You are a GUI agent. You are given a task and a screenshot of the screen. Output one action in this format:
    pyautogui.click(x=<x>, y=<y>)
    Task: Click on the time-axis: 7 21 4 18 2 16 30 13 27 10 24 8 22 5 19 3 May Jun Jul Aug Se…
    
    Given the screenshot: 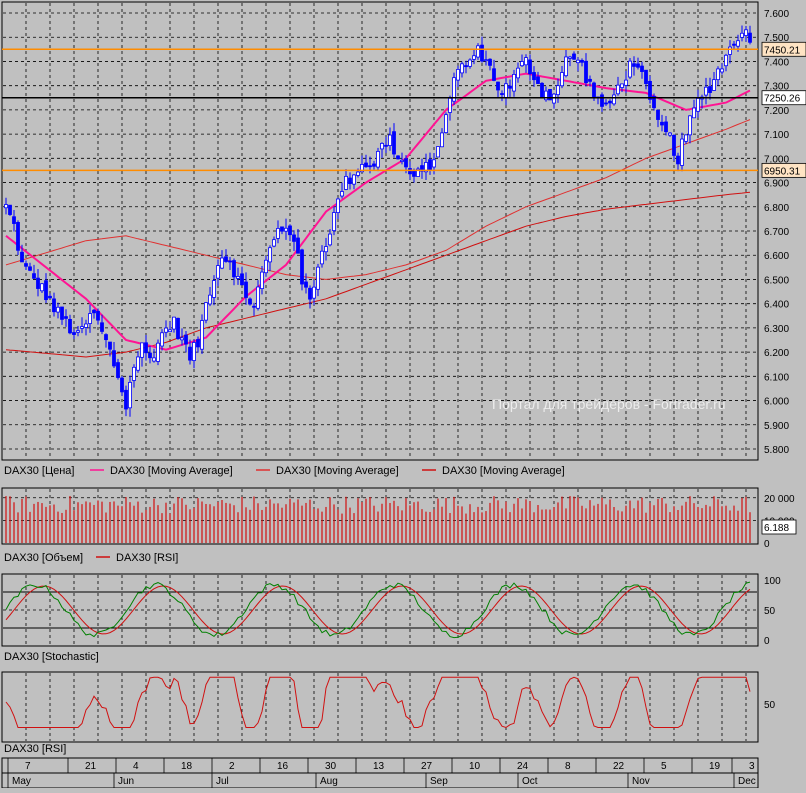 What is the action you would take?
    pyautogui.click(x=380, y=773)
    